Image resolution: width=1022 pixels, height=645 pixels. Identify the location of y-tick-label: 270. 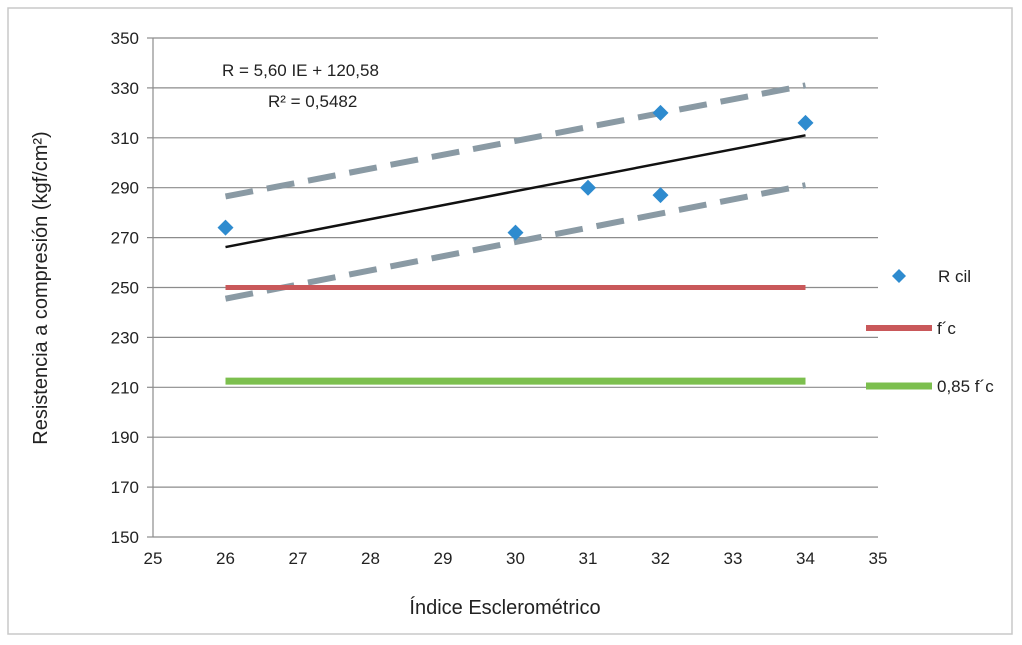
(125, 238).